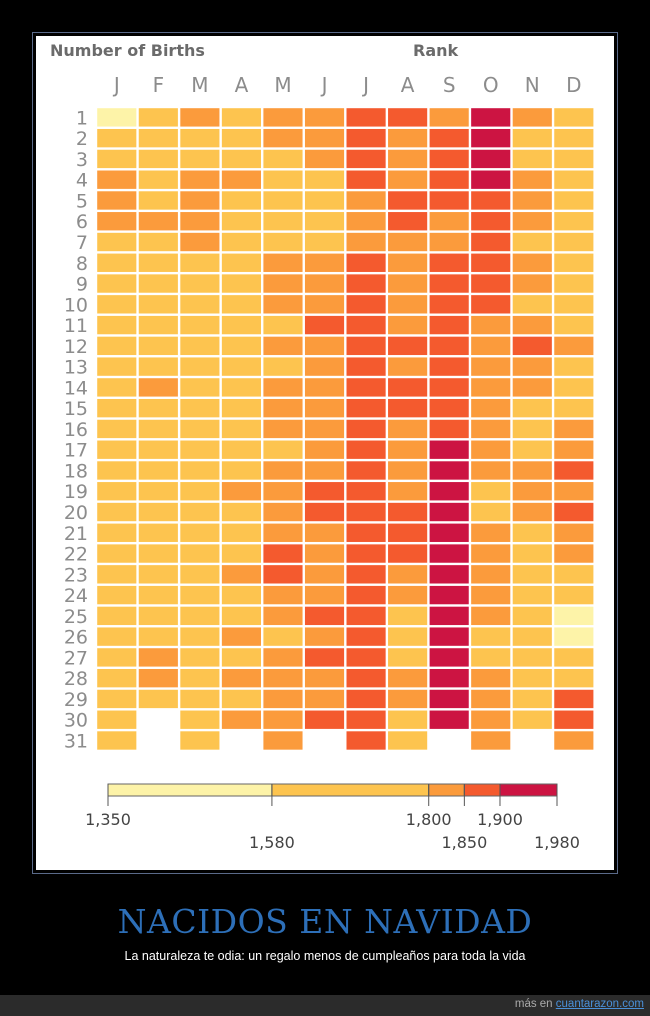  I want to click on day-label: 30, so click(76, 721).